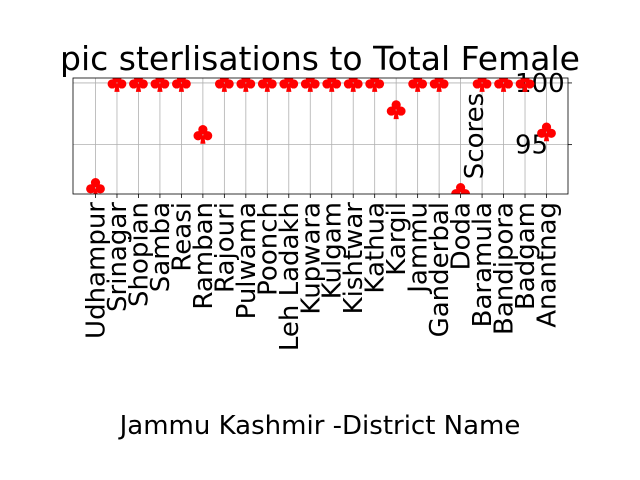 The height and width of the screenshot is (480, 640). What do you see at coordinates (204, 256) in the screenshot?
I see `x-tick-label: Ramban` at bounding box center [204, 256].